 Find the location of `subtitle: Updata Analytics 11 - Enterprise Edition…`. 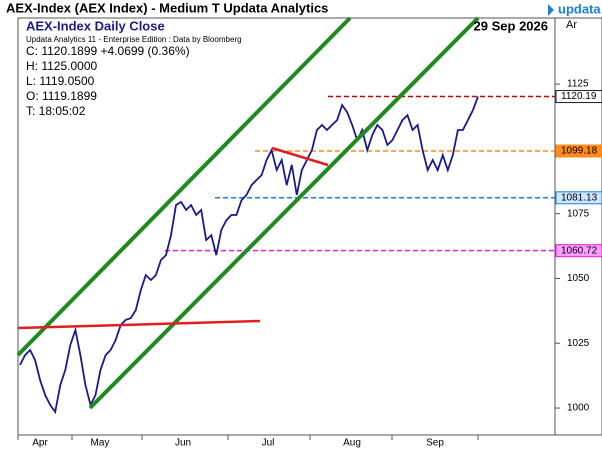

subtitle: Updata Analytics 11 - Enterprise Edition… is located at coordinates (134, 39).